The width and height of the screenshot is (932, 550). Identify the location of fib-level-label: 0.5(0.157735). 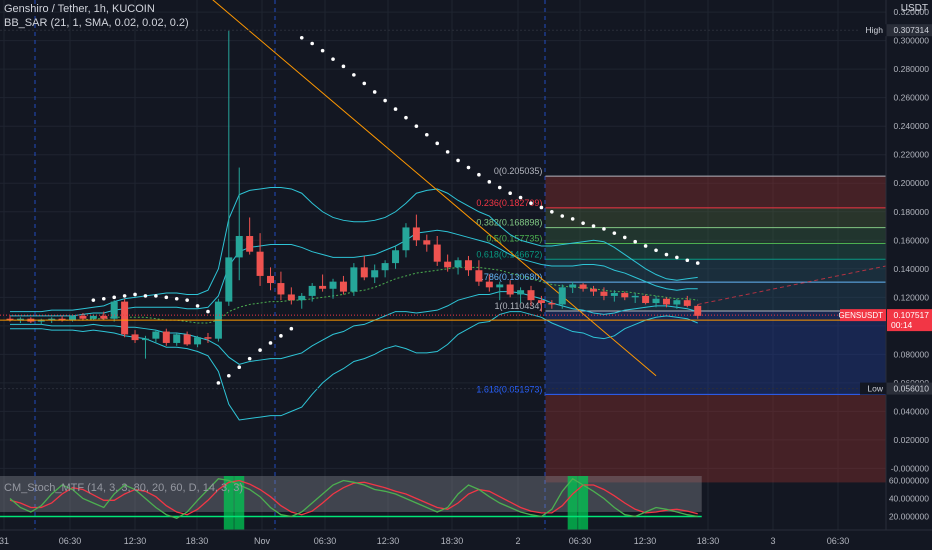
(514, 239).